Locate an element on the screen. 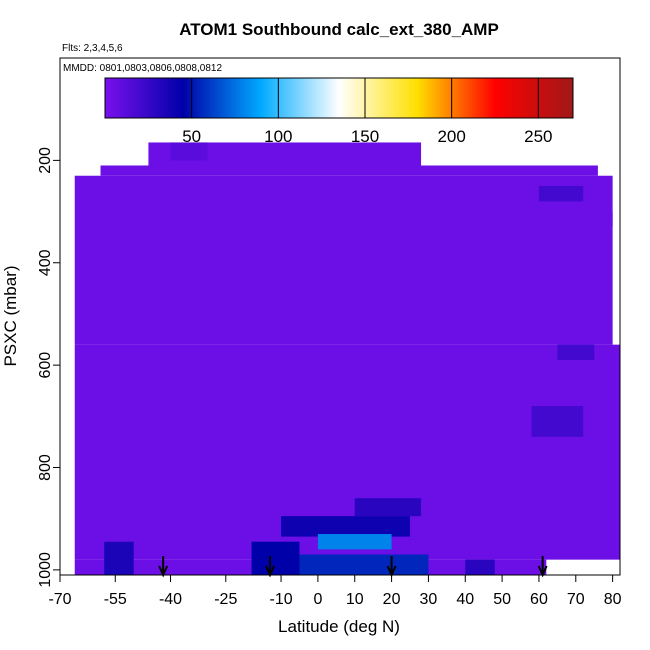 The width and height of the screenshot is (650, 650). dates-label: MMDD: 0801,0803,0806,0808,0812 is located at coordinates (142, 68).